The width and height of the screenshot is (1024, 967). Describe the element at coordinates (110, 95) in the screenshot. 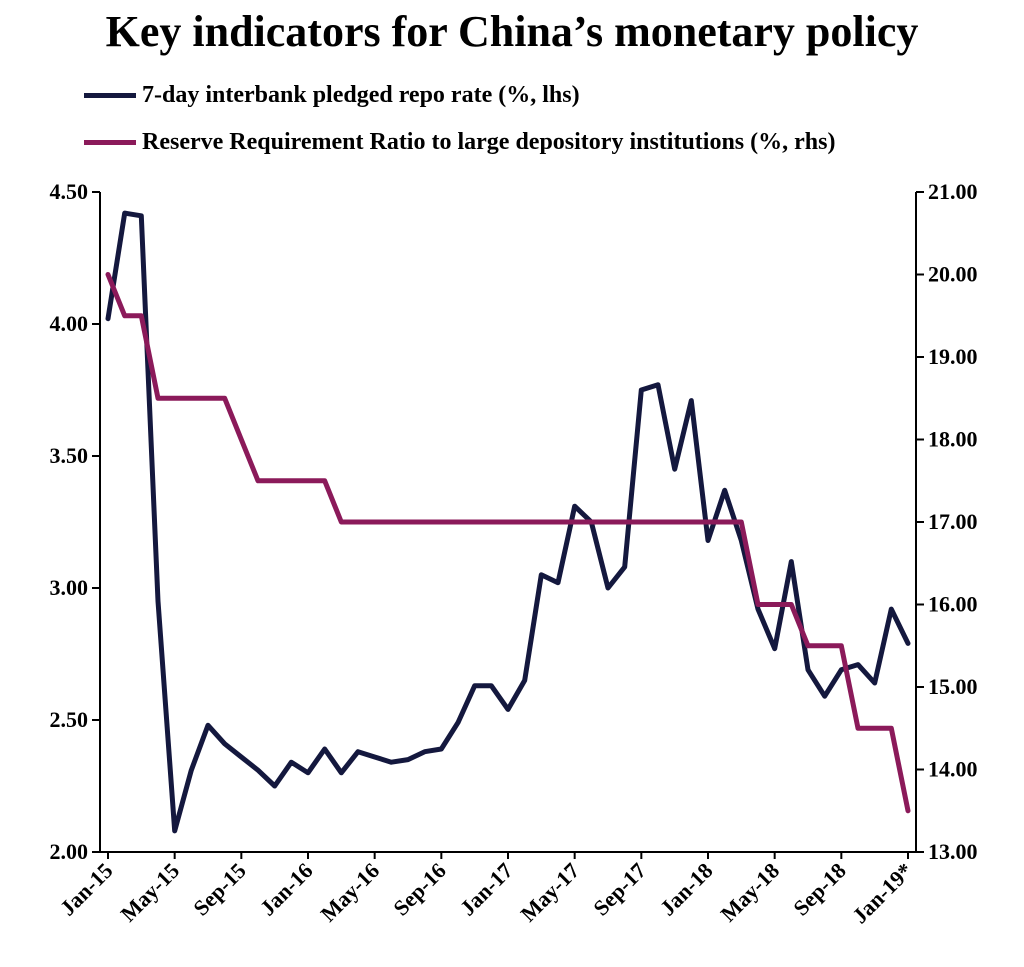

I see `legend-swatch-repo-rate` at that location.